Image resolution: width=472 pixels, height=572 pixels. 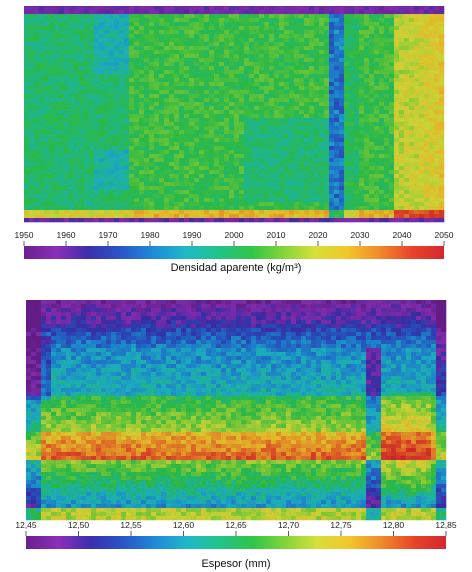 What do you see at coordinates (276, 235) in the screenshot?
I see `density-tick-label: 2010` at bounding box center [276, 235].